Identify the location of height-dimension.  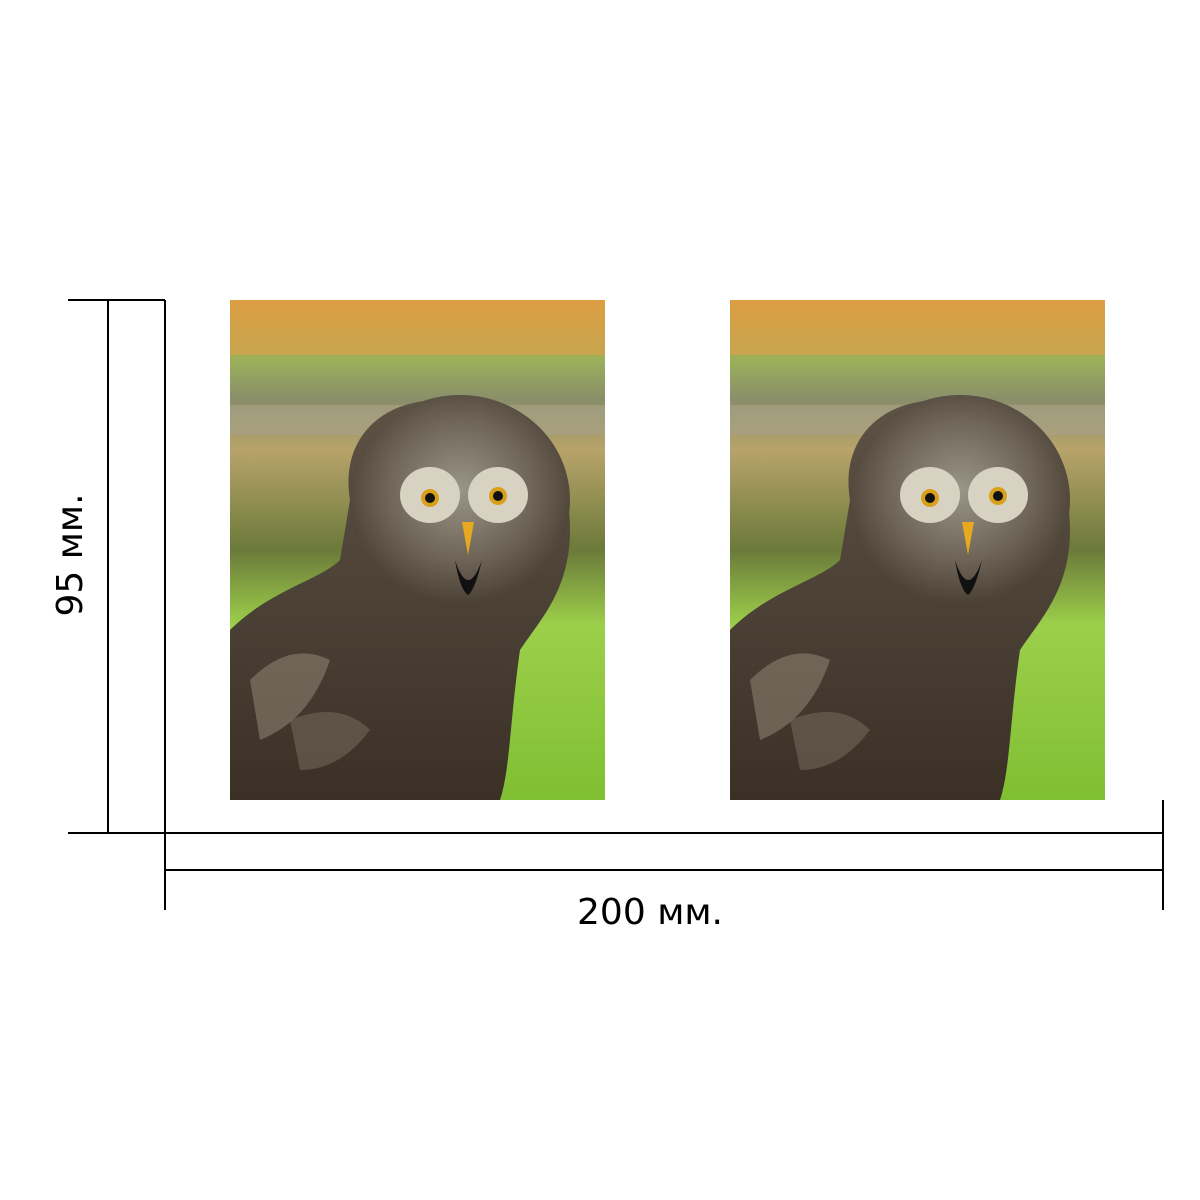
(117, 566).